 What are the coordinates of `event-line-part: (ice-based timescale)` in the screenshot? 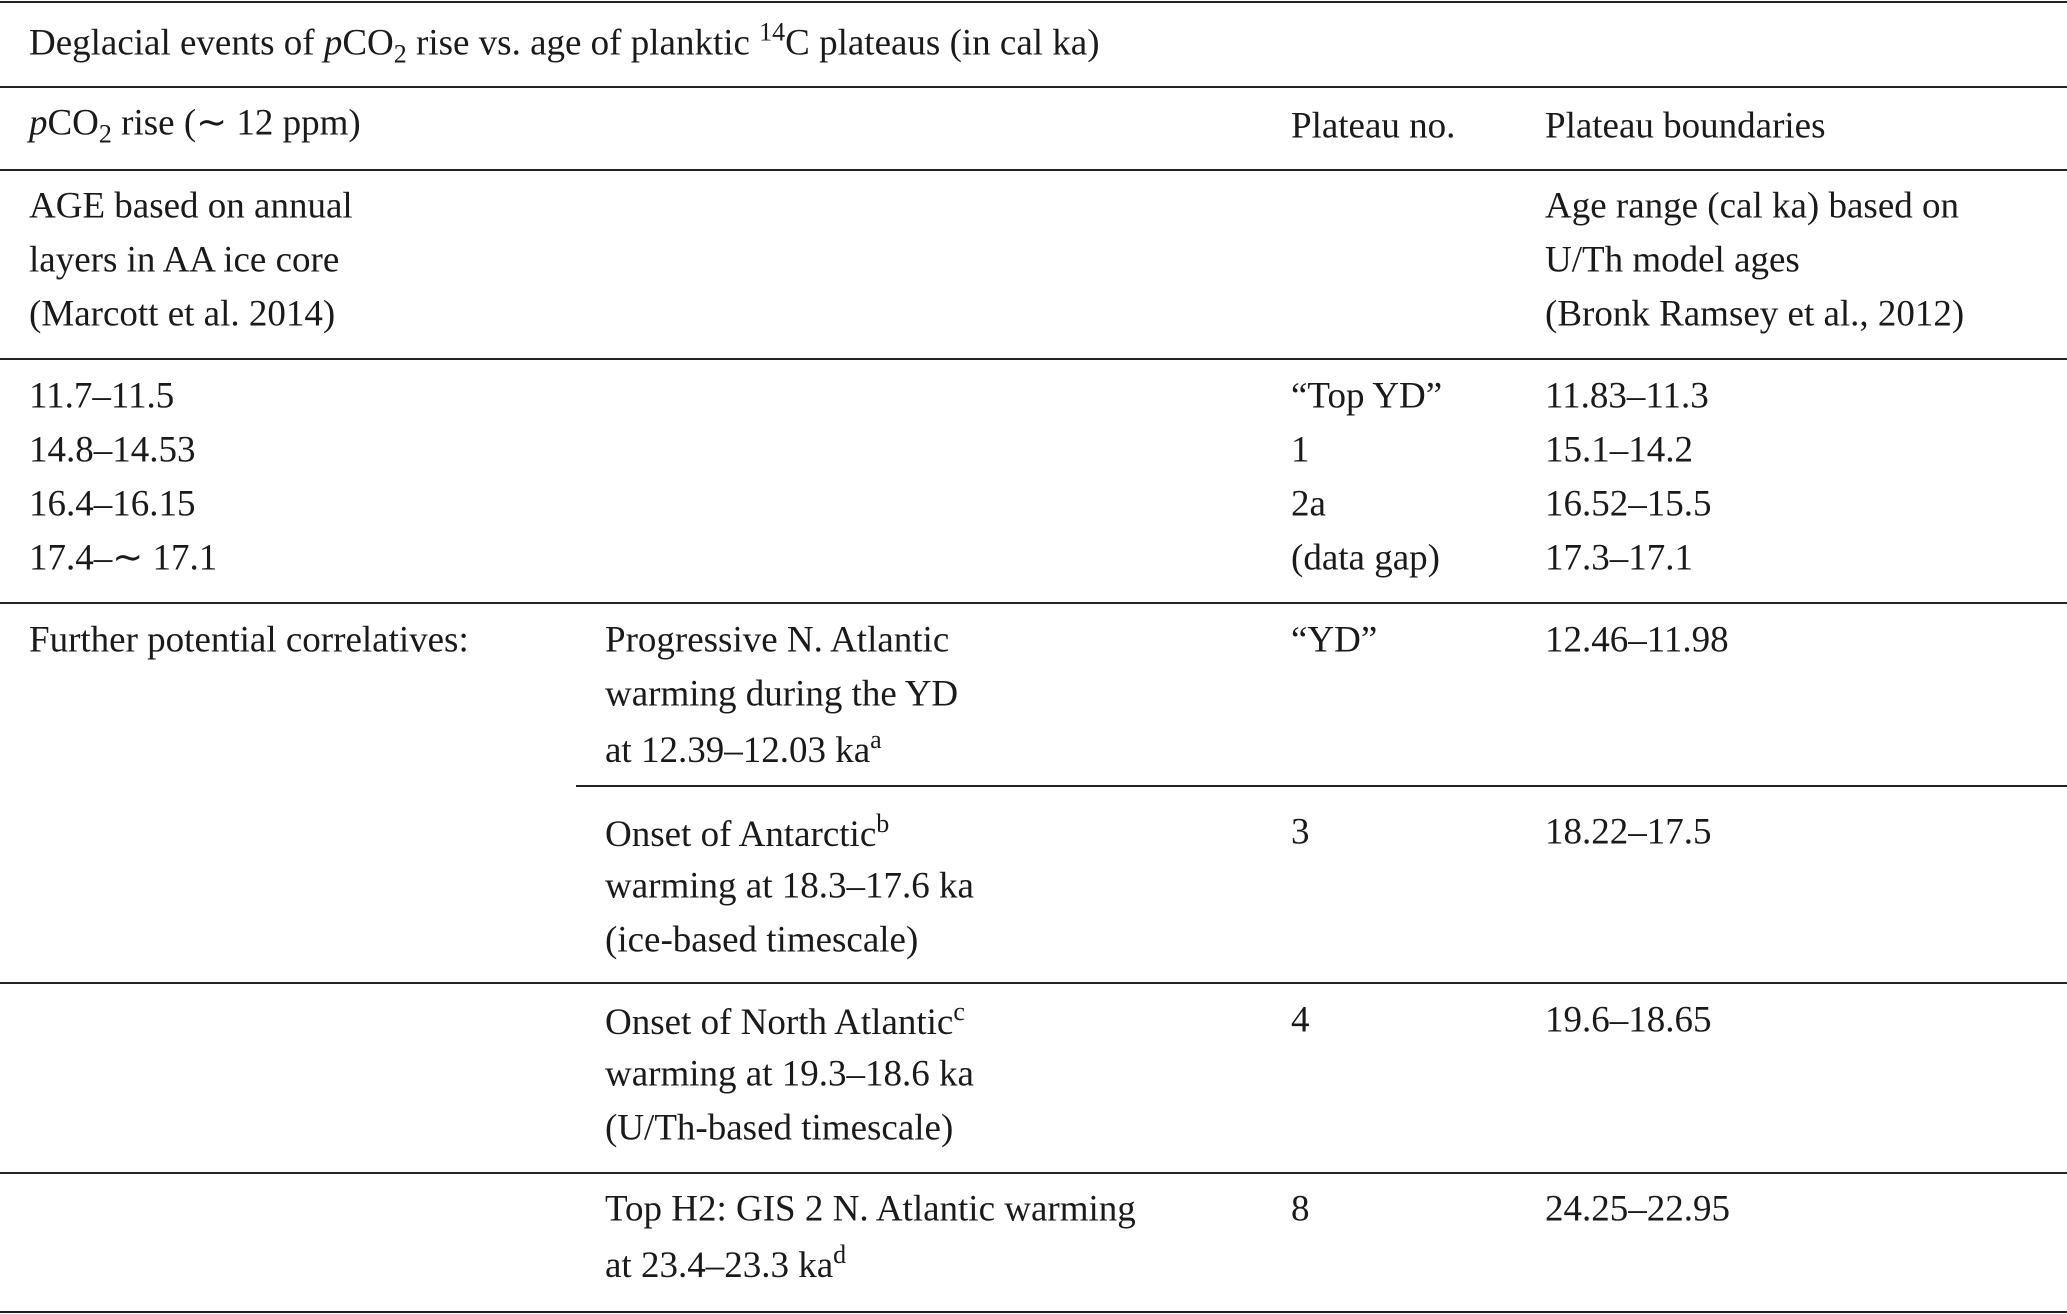 It's located at (762, 940).